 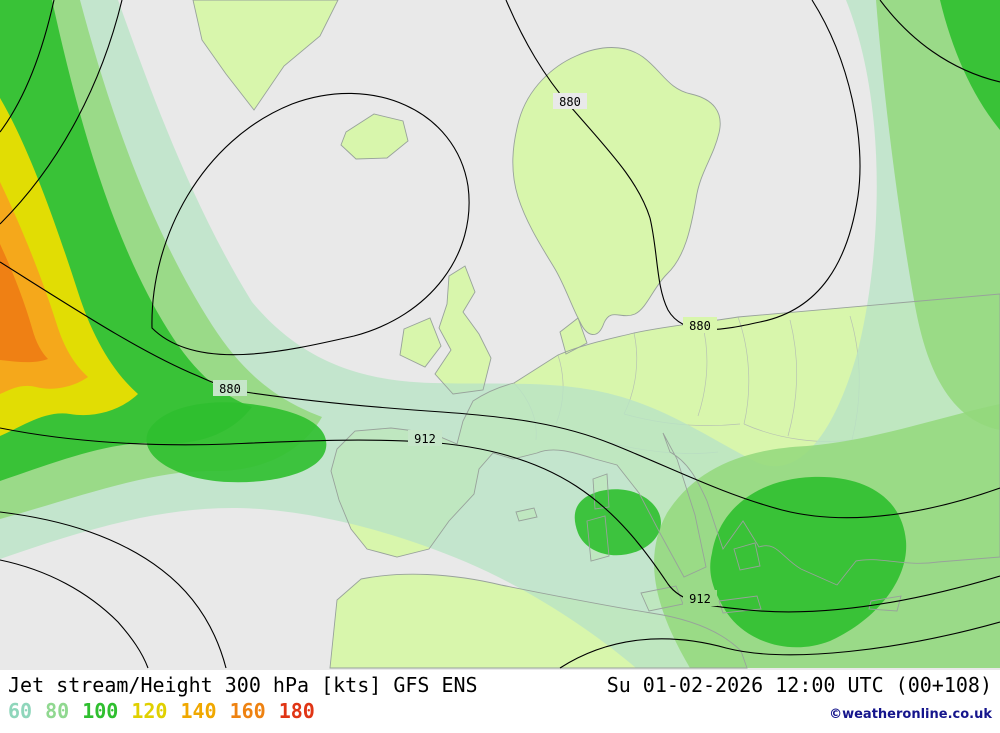 I want to click on legend-value-180: 180, so click(x=296, y=711).